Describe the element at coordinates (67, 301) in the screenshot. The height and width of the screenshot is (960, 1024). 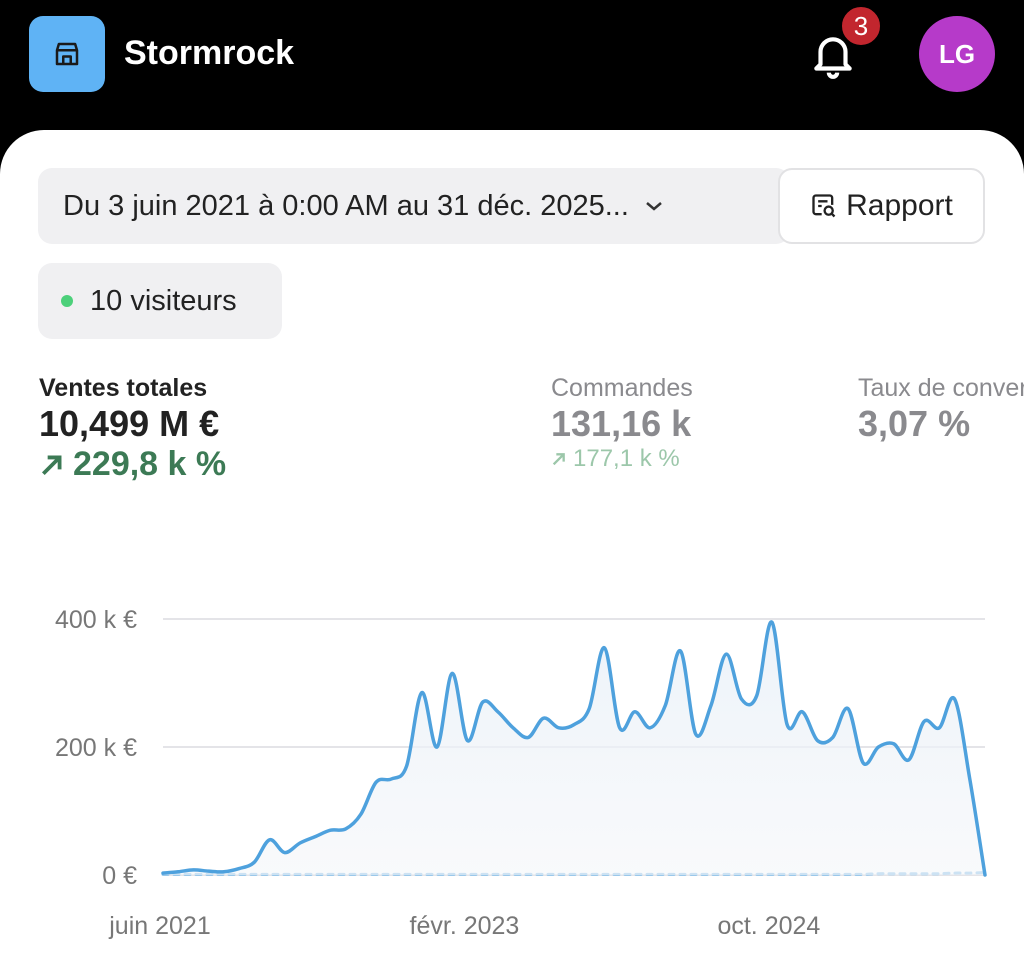
I see `live-dot` at that location.